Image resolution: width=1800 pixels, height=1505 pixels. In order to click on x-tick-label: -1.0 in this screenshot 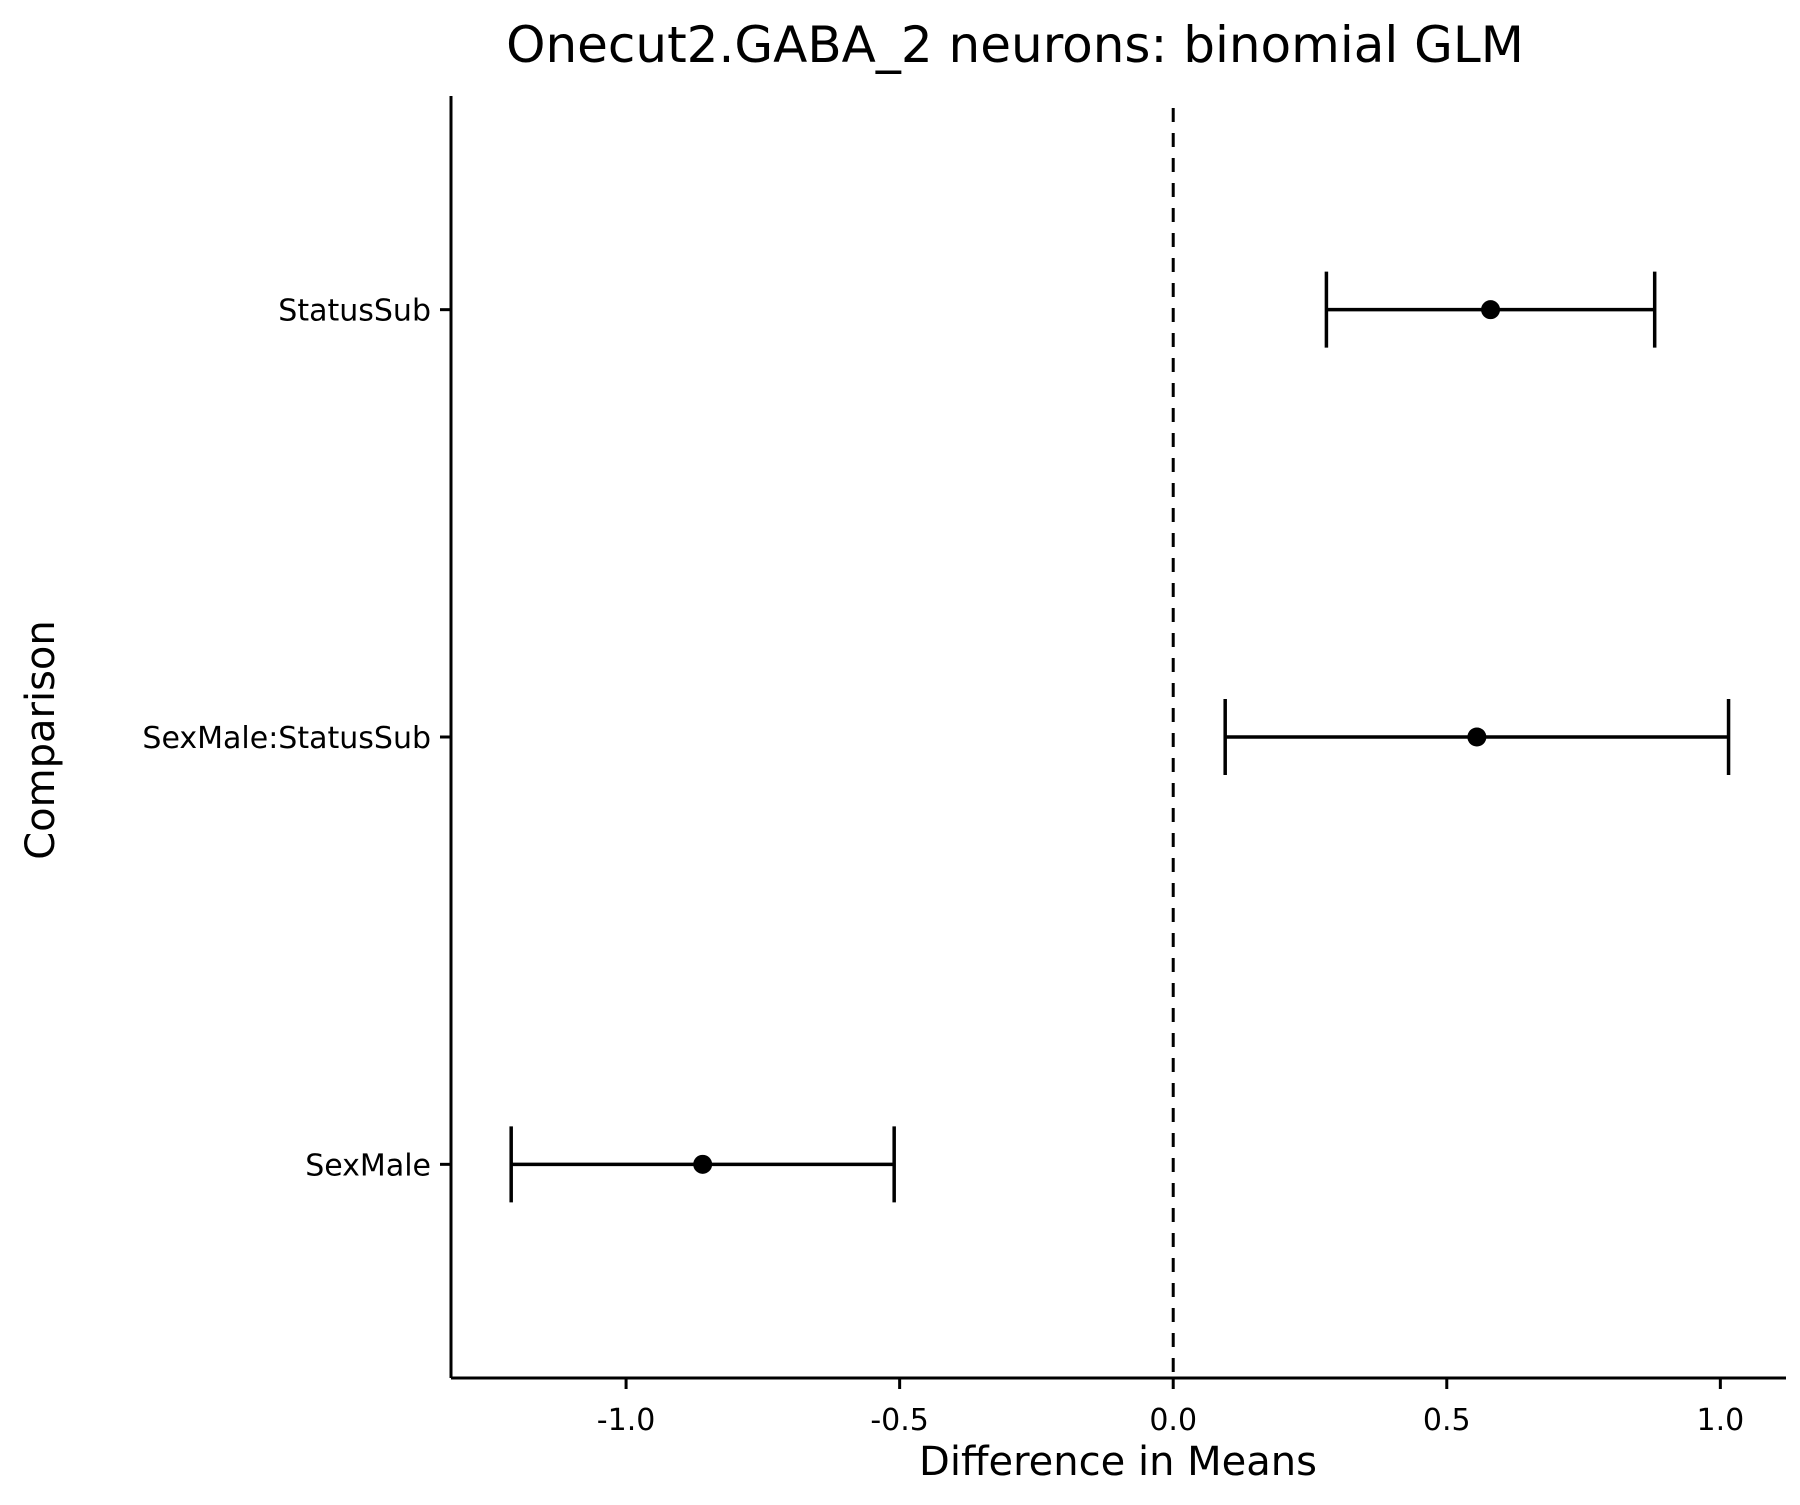, I will do `click(626, 1420)`.